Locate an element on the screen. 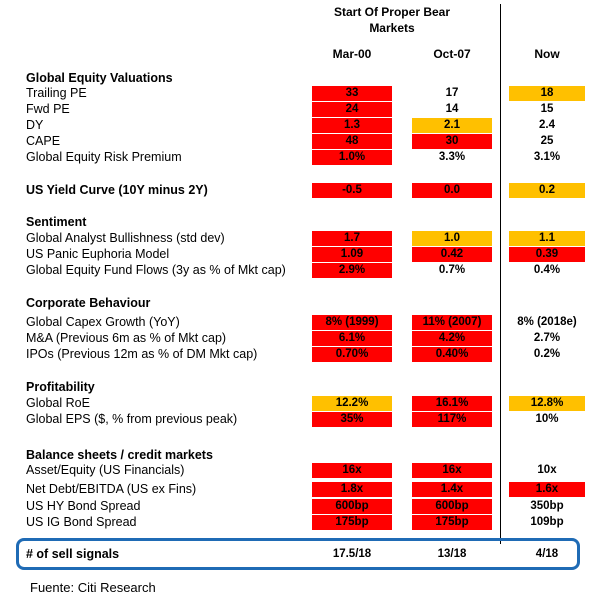 The width and height of the screenshot is (609, 596). value-cell-now: 12.8% is located at coordinates (547, 403).